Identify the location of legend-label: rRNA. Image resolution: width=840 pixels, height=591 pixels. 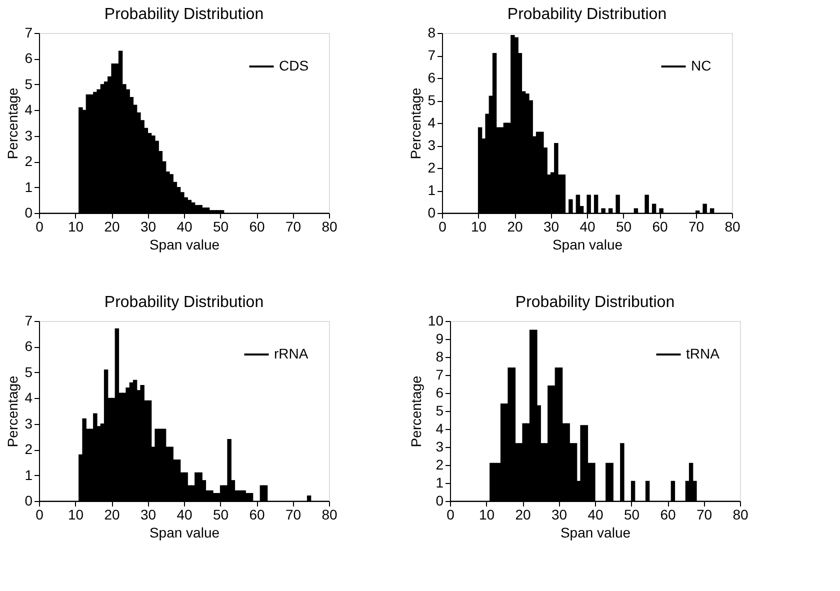
(291, 354).